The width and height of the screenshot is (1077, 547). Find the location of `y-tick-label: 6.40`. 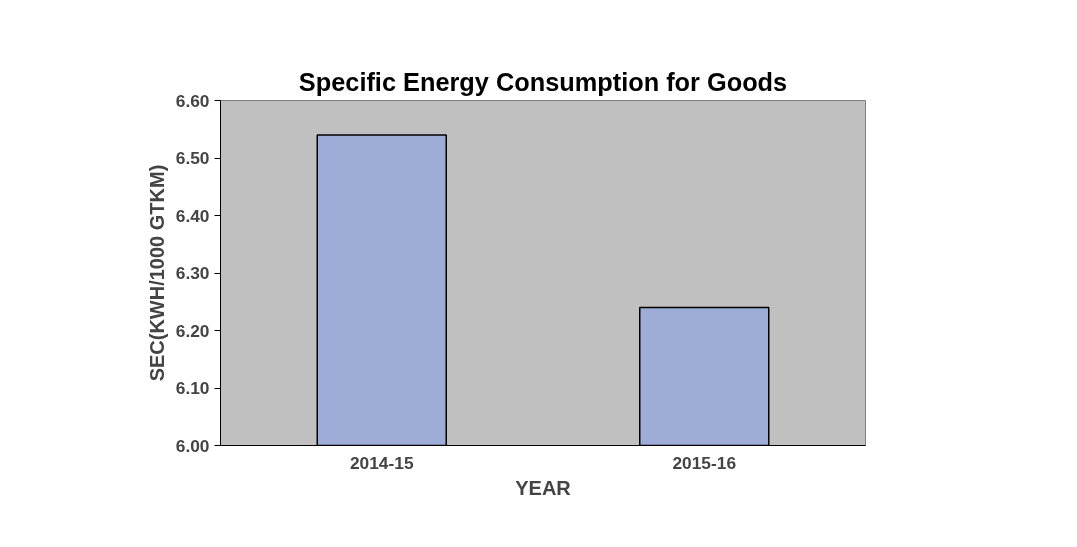

y-tick-label: 6.40 is located at coordinates (192, 215).